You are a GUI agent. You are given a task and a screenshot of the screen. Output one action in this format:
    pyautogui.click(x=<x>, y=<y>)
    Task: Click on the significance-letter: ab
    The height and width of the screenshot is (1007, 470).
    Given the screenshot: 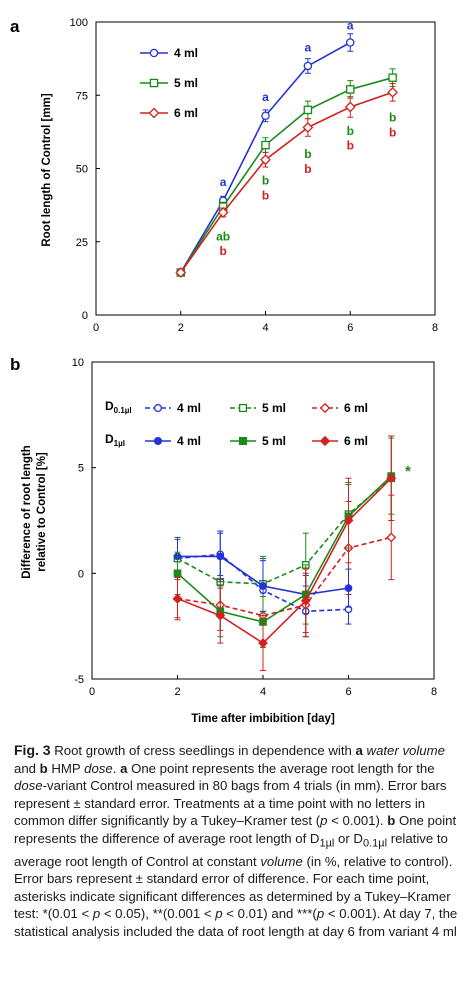 What is the action you would take?
    pyautogui.click(x=223, y=236)
    